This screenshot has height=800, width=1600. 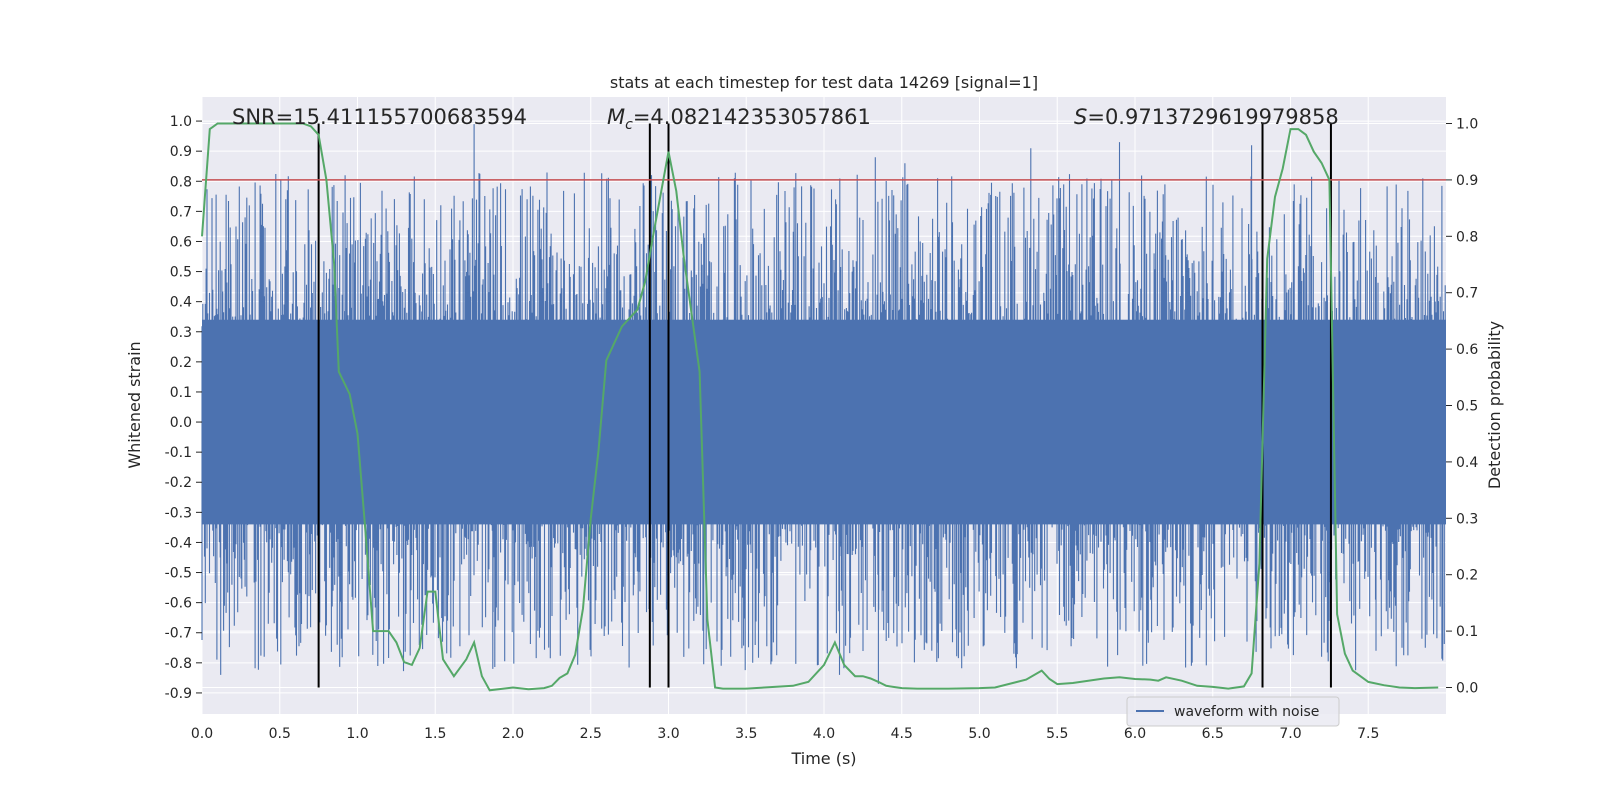 I want to click on x-tick-label: 3.5, so click(x=746, y=734).